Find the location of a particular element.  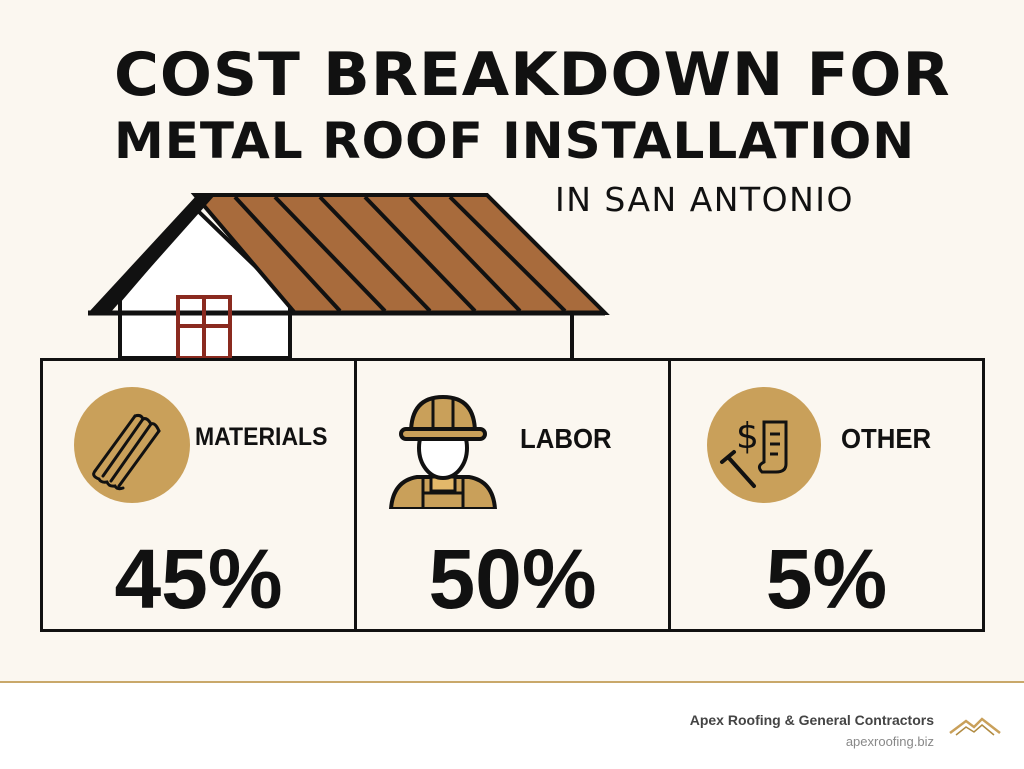

category-label: LABOR is located at coordinates (566, 438).